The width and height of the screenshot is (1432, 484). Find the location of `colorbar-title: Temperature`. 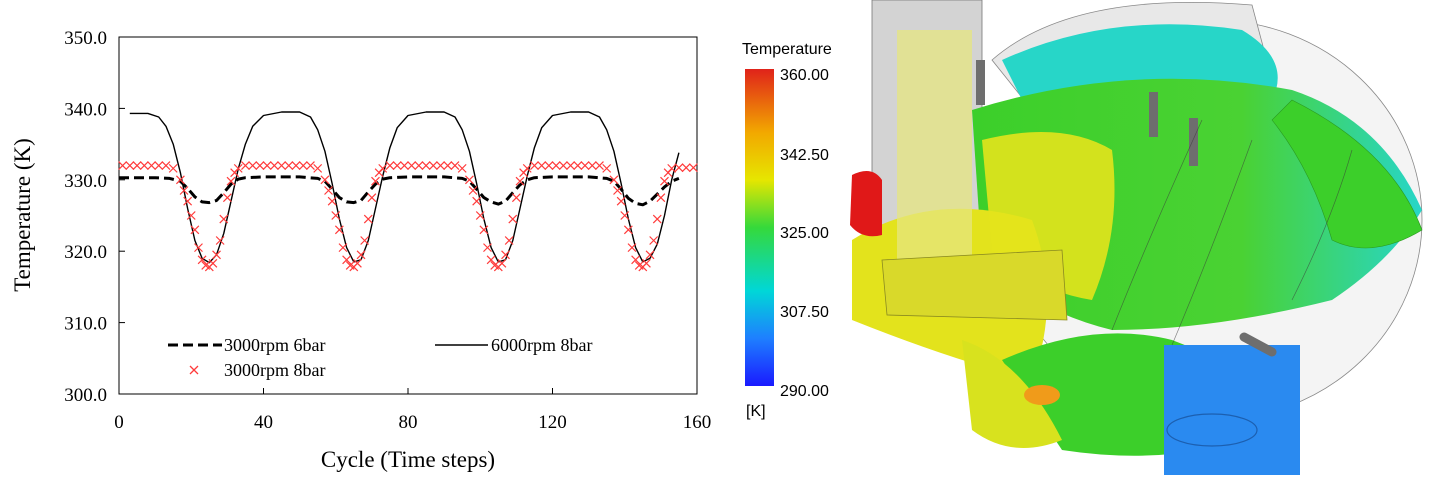

colorbar-title: Temperature is located at coordinates (787, 49).